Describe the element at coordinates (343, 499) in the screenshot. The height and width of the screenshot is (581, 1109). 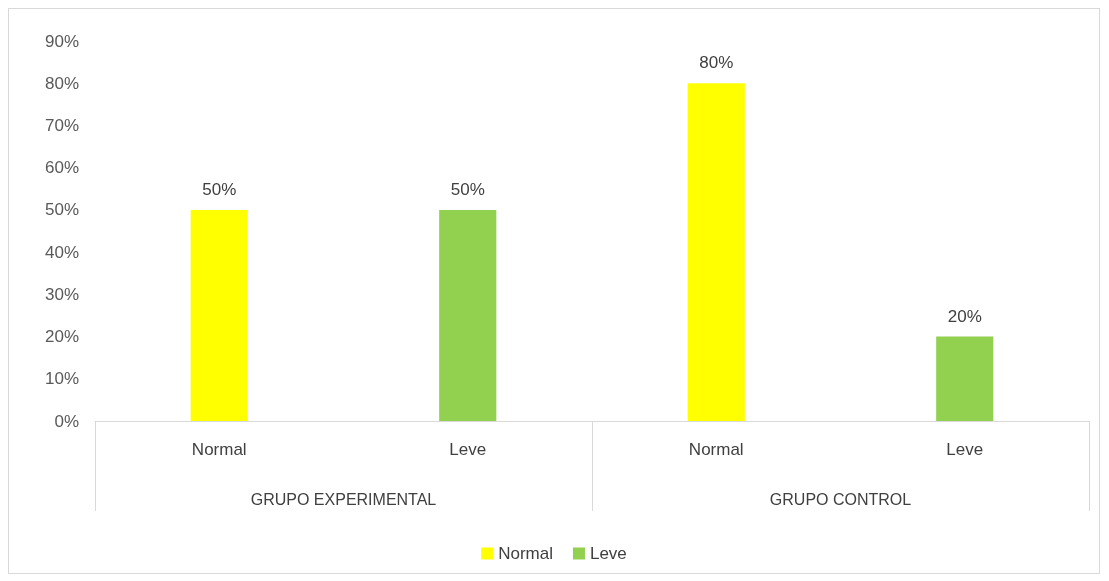
I see `text: GRUPO EXPERIMENTAL` at that location.